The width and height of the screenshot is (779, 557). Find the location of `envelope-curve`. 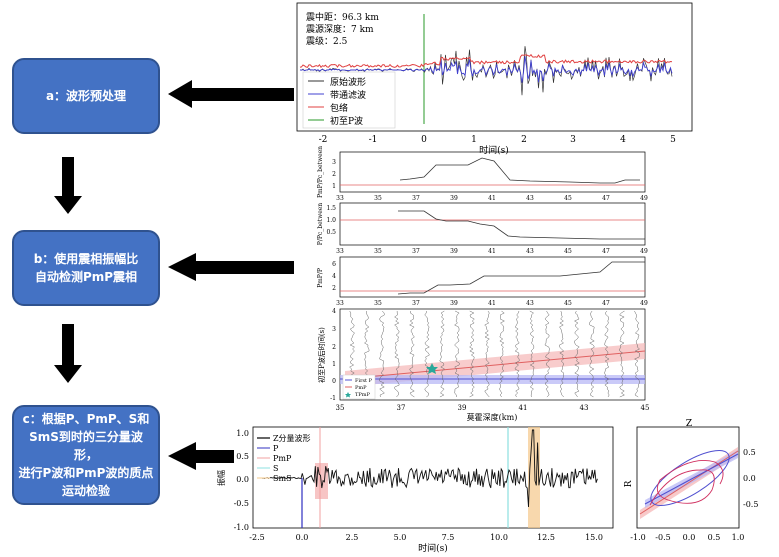

envelope-curve is located at coordinates (486, 61).